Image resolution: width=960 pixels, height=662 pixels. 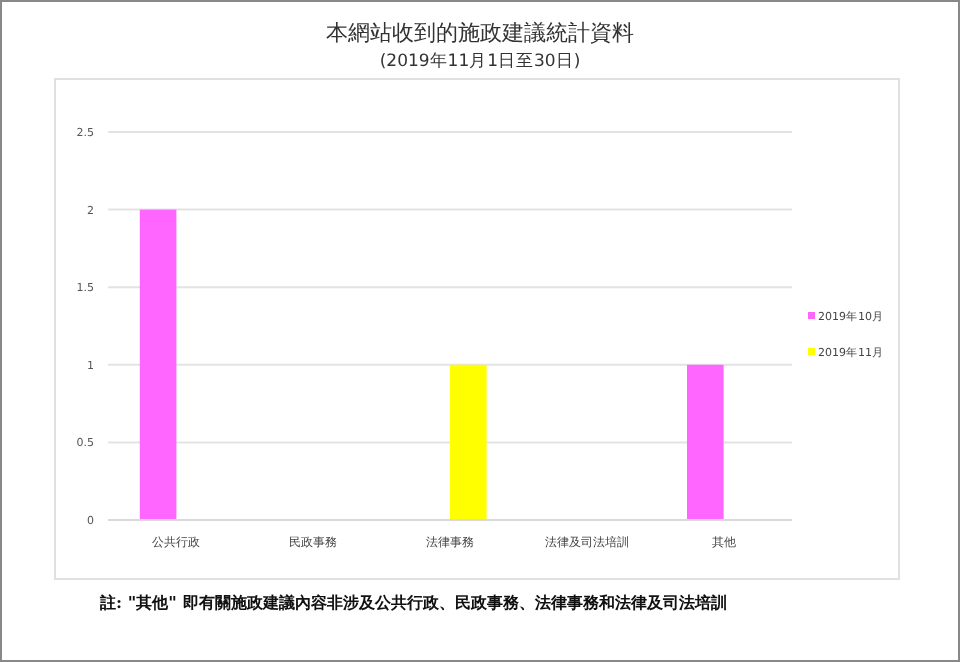 I want to click on text: 註: "其他" 即有關施政建議內容非涉及公共行政、民政事務、法律事務和法律及司法培訓, so click(x=412, y=602).